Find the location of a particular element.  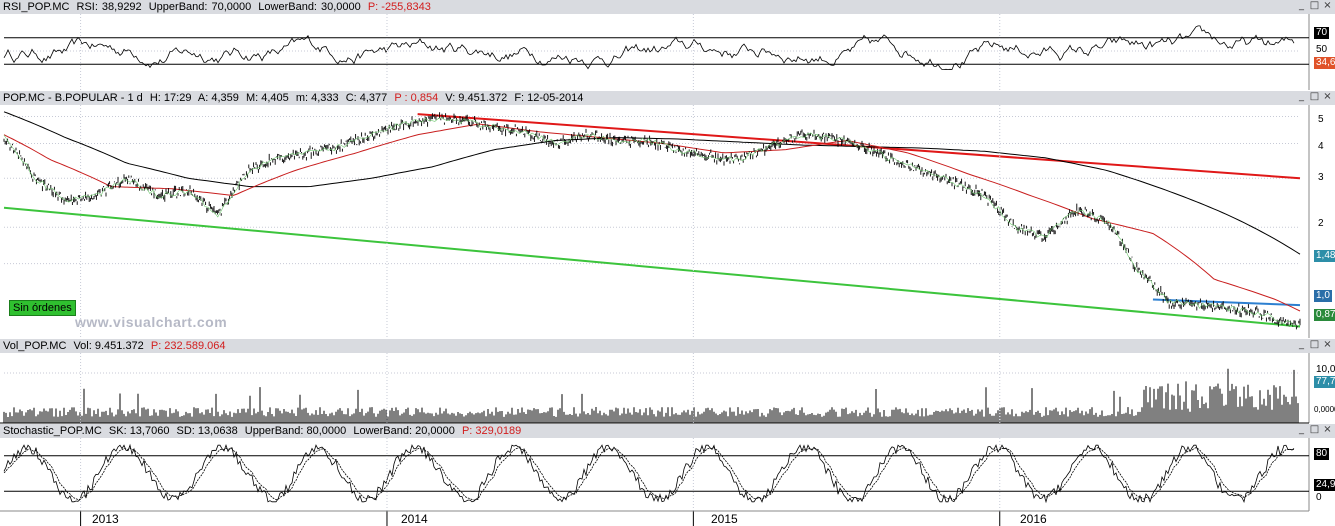

volume-tick-10: 10,0 is located at coordinates (1325, 369).